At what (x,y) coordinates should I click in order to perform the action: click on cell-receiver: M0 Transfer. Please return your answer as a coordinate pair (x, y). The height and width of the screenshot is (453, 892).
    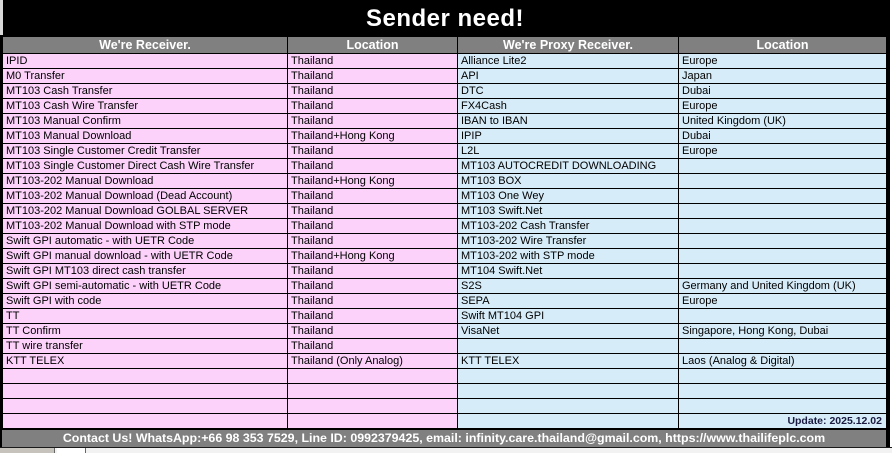
    Looking at the image, I should click on (145, 76).